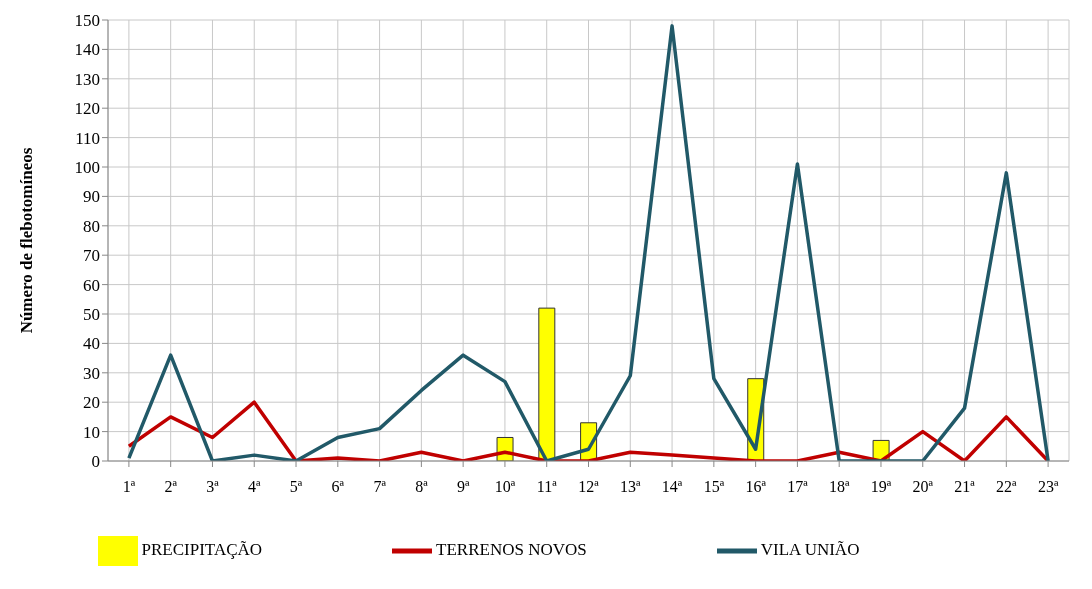 The height and width of the screenshot is (589, 1092). What do you see at coordinates (91, 432) in the screenshot?
I see `y-tick-label: 10` at bounding box center [91, 432].